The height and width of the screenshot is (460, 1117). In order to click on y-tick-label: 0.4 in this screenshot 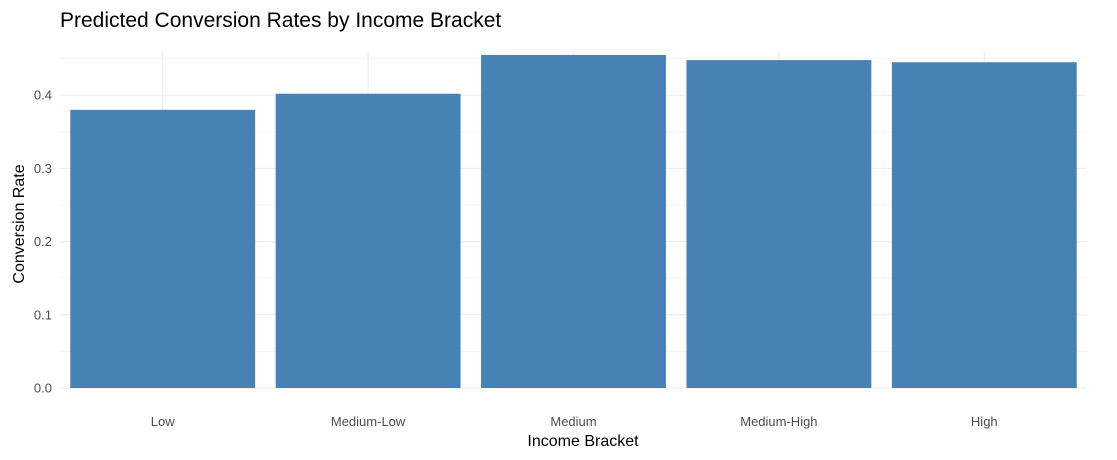, I will do `click(43, 95)`.